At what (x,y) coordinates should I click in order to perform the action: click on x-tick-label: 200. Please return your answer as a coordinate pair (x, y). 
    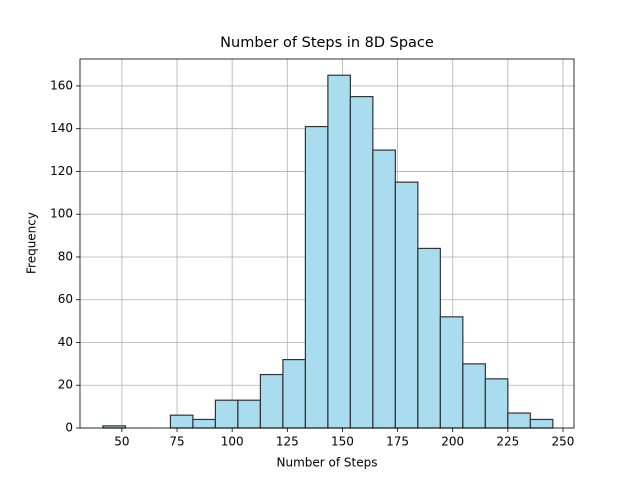
    Looking at the image, I should click on (452, 442).